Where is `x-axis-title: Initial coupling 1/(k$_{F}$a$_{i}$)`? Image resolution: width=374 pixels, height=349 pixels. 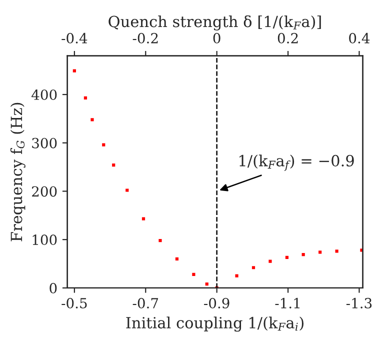
x-axis-title: Initial coupling 1/(k$_{F}$a$_{i}$) is located at coordinates (215, 324).